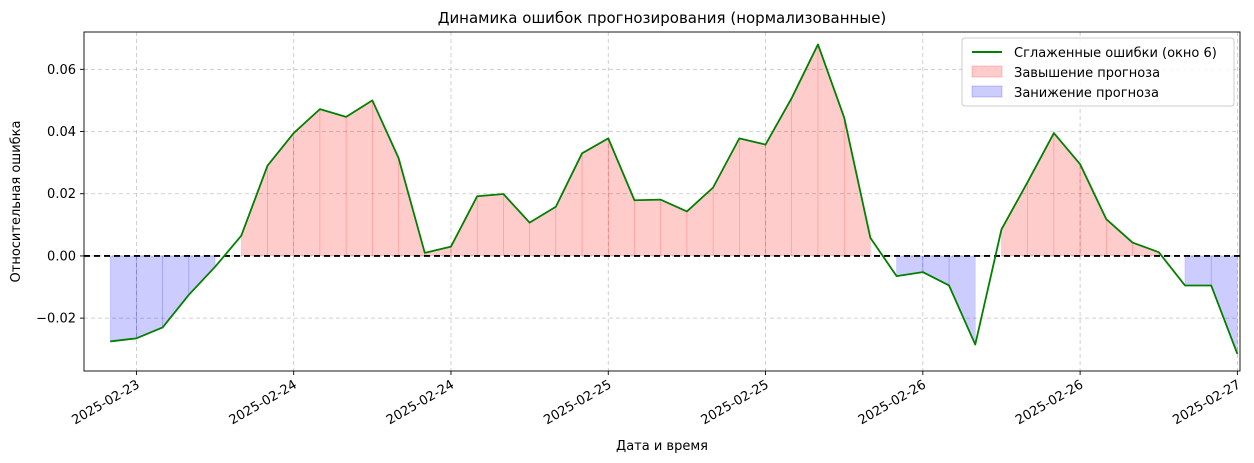 This screenshot has width=1254, height=463. Describe the element at coordinates (987, 71) in the screenshot. I see `legend-swatch-overestimate` at that location.